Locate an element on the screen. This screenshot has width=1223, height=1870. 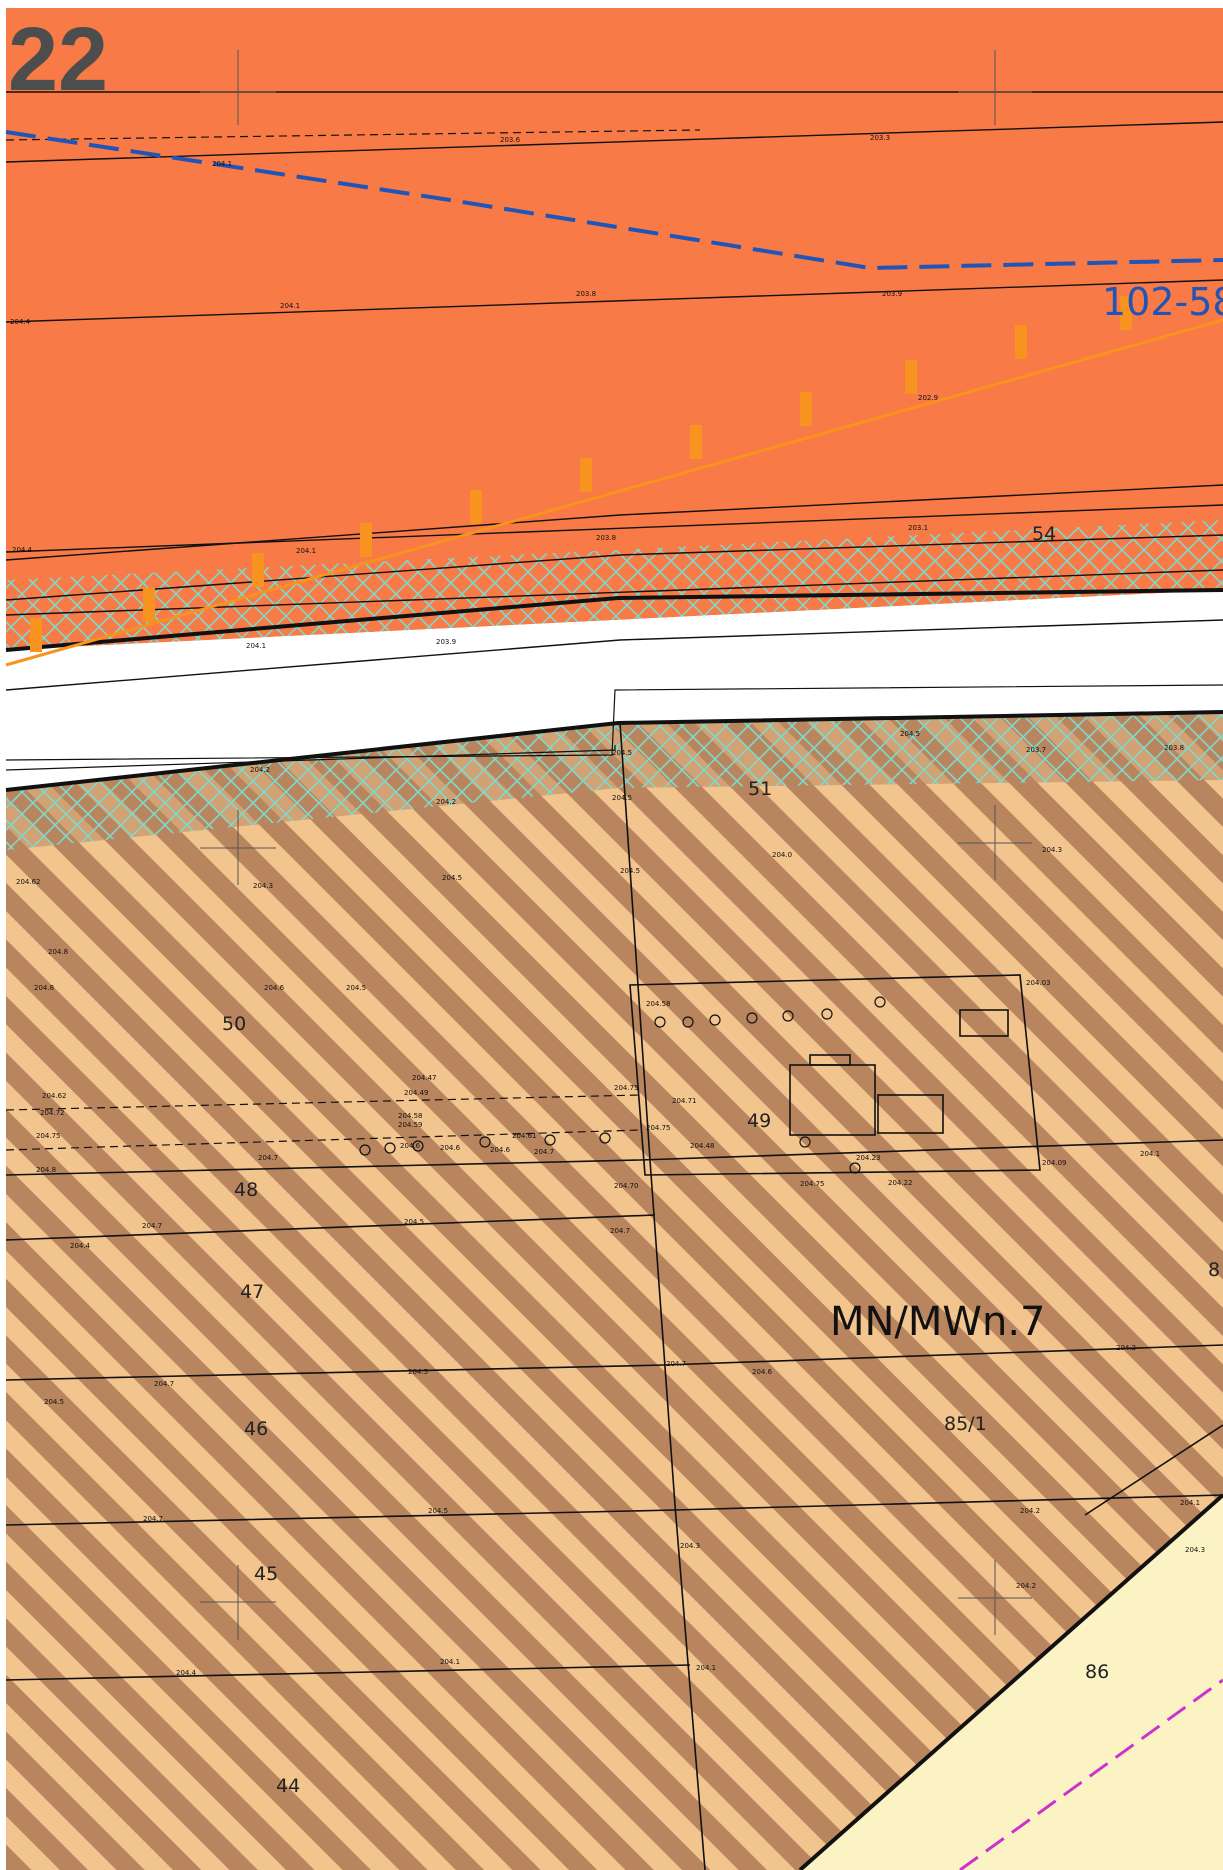
elevation-label: 202.9 is located at coordinates (928, 398).